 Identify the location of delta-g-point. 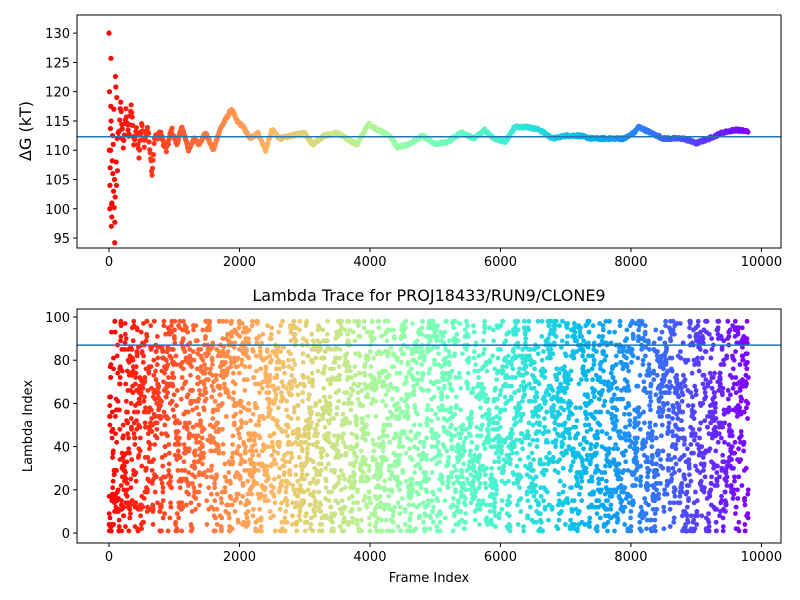
(113, 191).